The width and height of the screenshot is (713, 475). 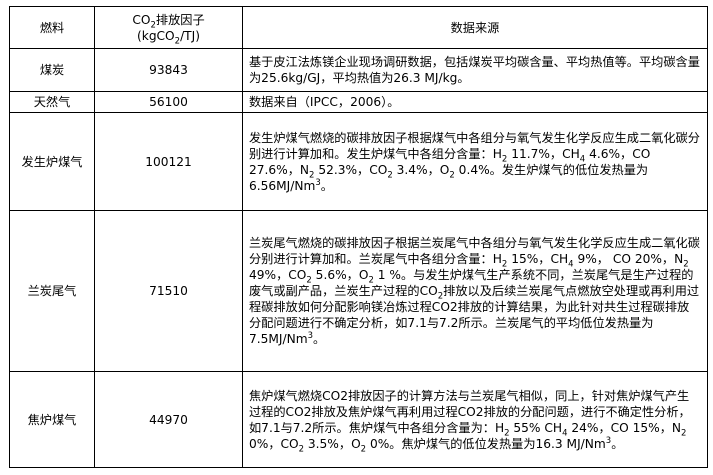 I want to click on fuel-cell: 煤炭, so click(x=52, y=70).